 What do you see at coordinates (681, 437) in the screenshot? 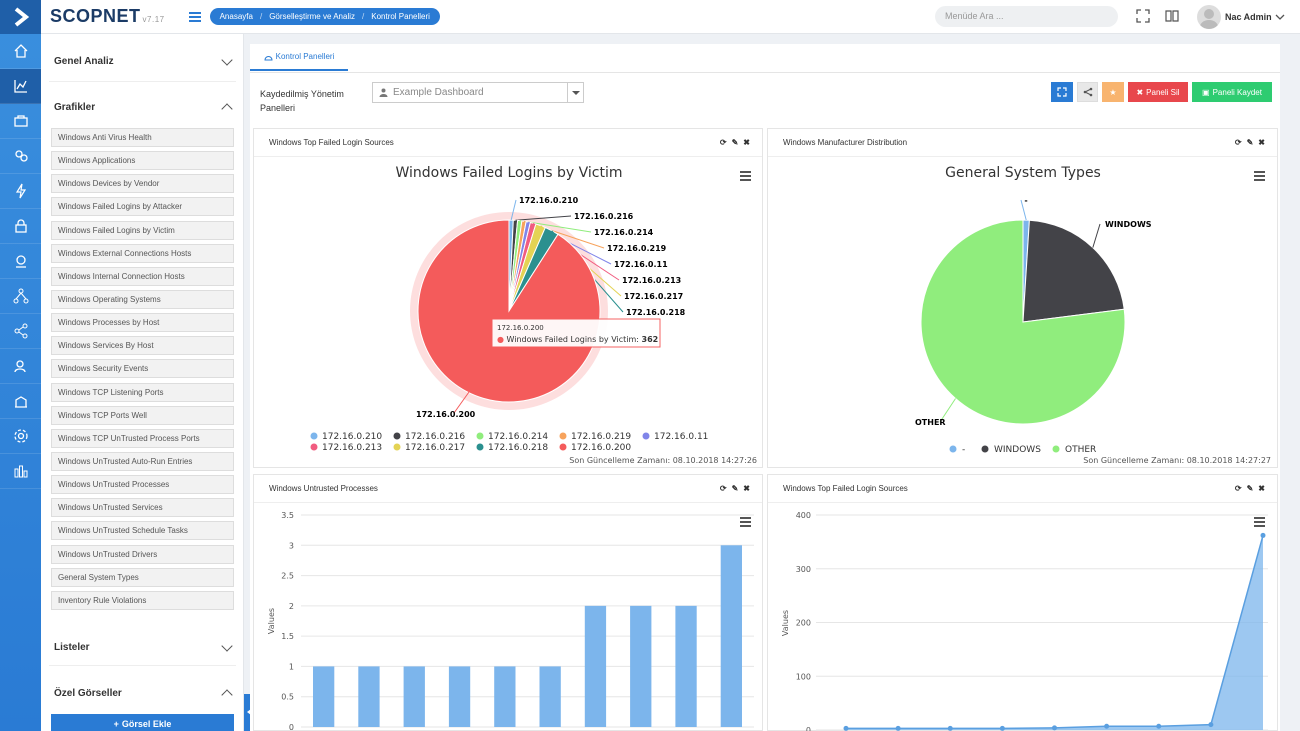
I see `legend-item: 172.16.0.11` at bounding box center [681, 437].